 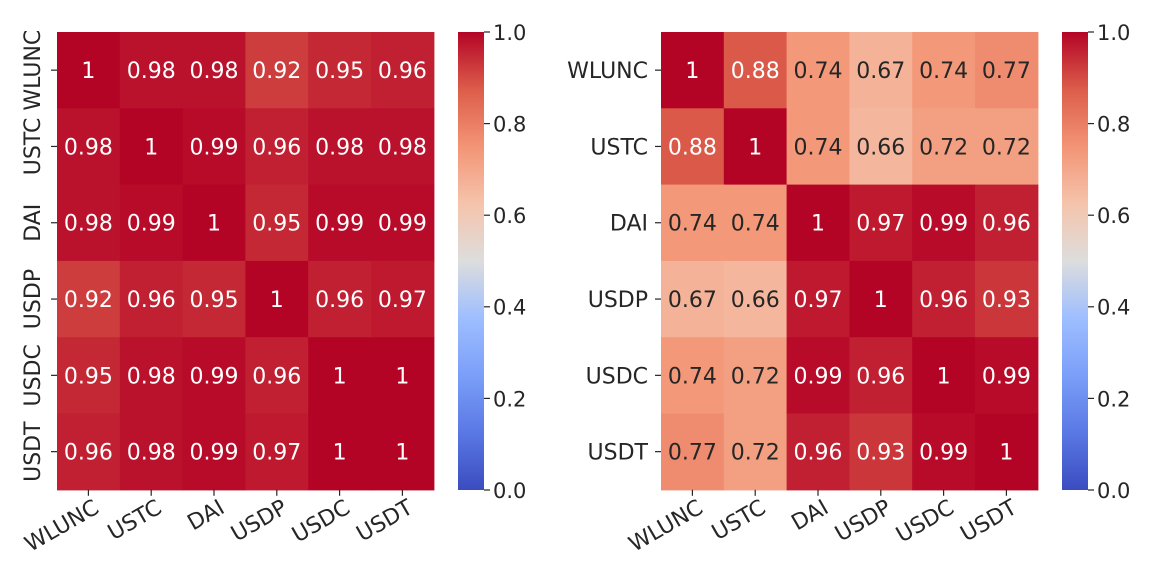 What do you see at coordinates (755, 300) in the screenshot?
I see `cell-value-label: 0.66` at bounding box center [755, 300].